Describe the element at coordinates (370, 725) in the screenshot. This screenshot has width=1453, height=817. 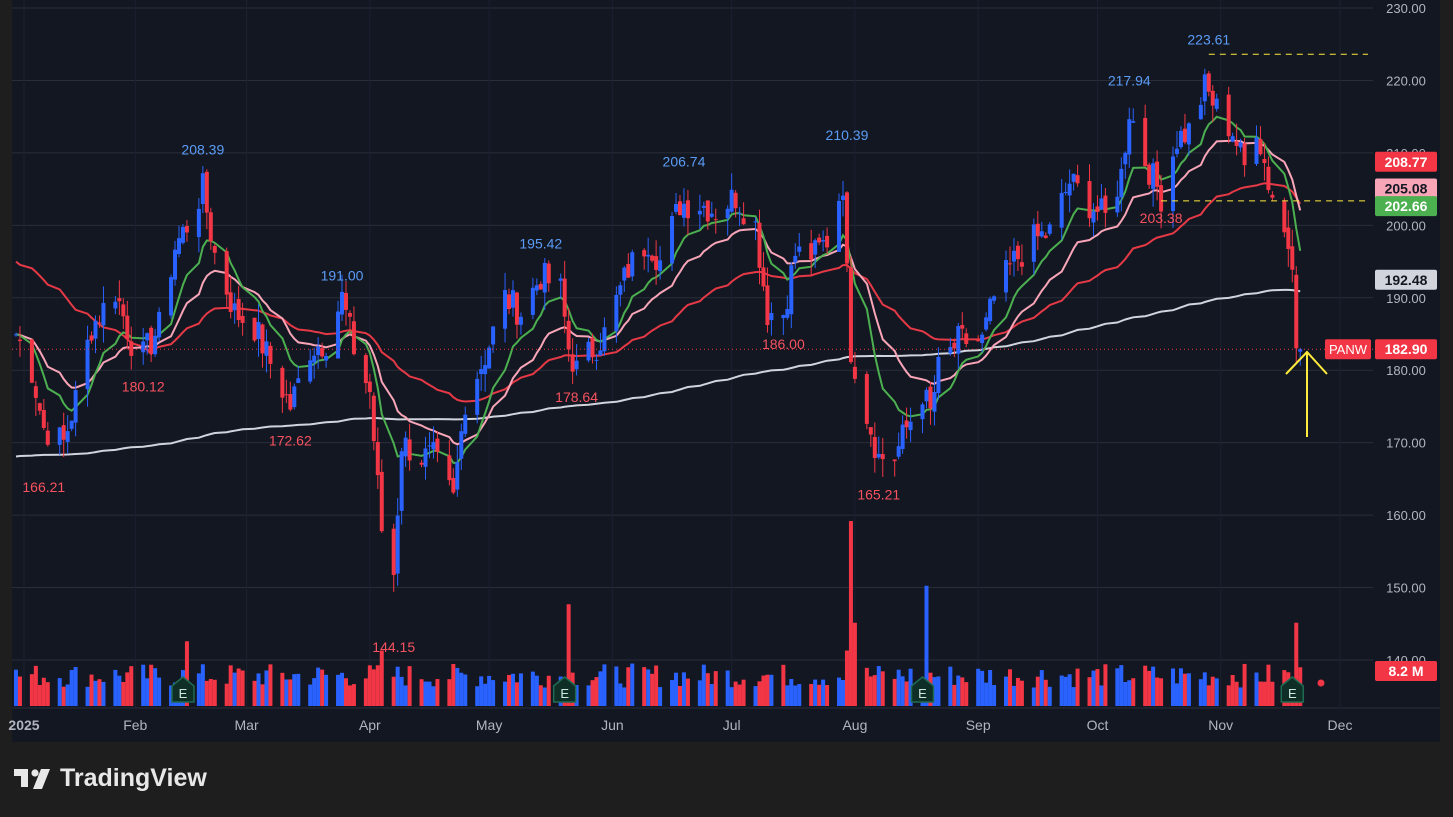
I see `x-tick-label: Apr` at that location.